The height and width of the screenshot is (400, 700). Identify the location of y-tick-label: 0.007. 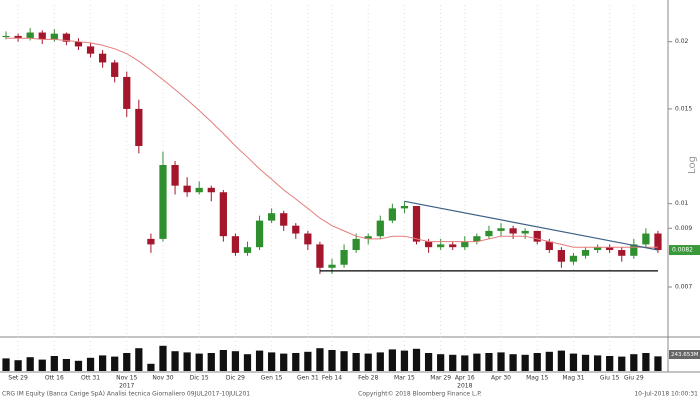
(683, 286).